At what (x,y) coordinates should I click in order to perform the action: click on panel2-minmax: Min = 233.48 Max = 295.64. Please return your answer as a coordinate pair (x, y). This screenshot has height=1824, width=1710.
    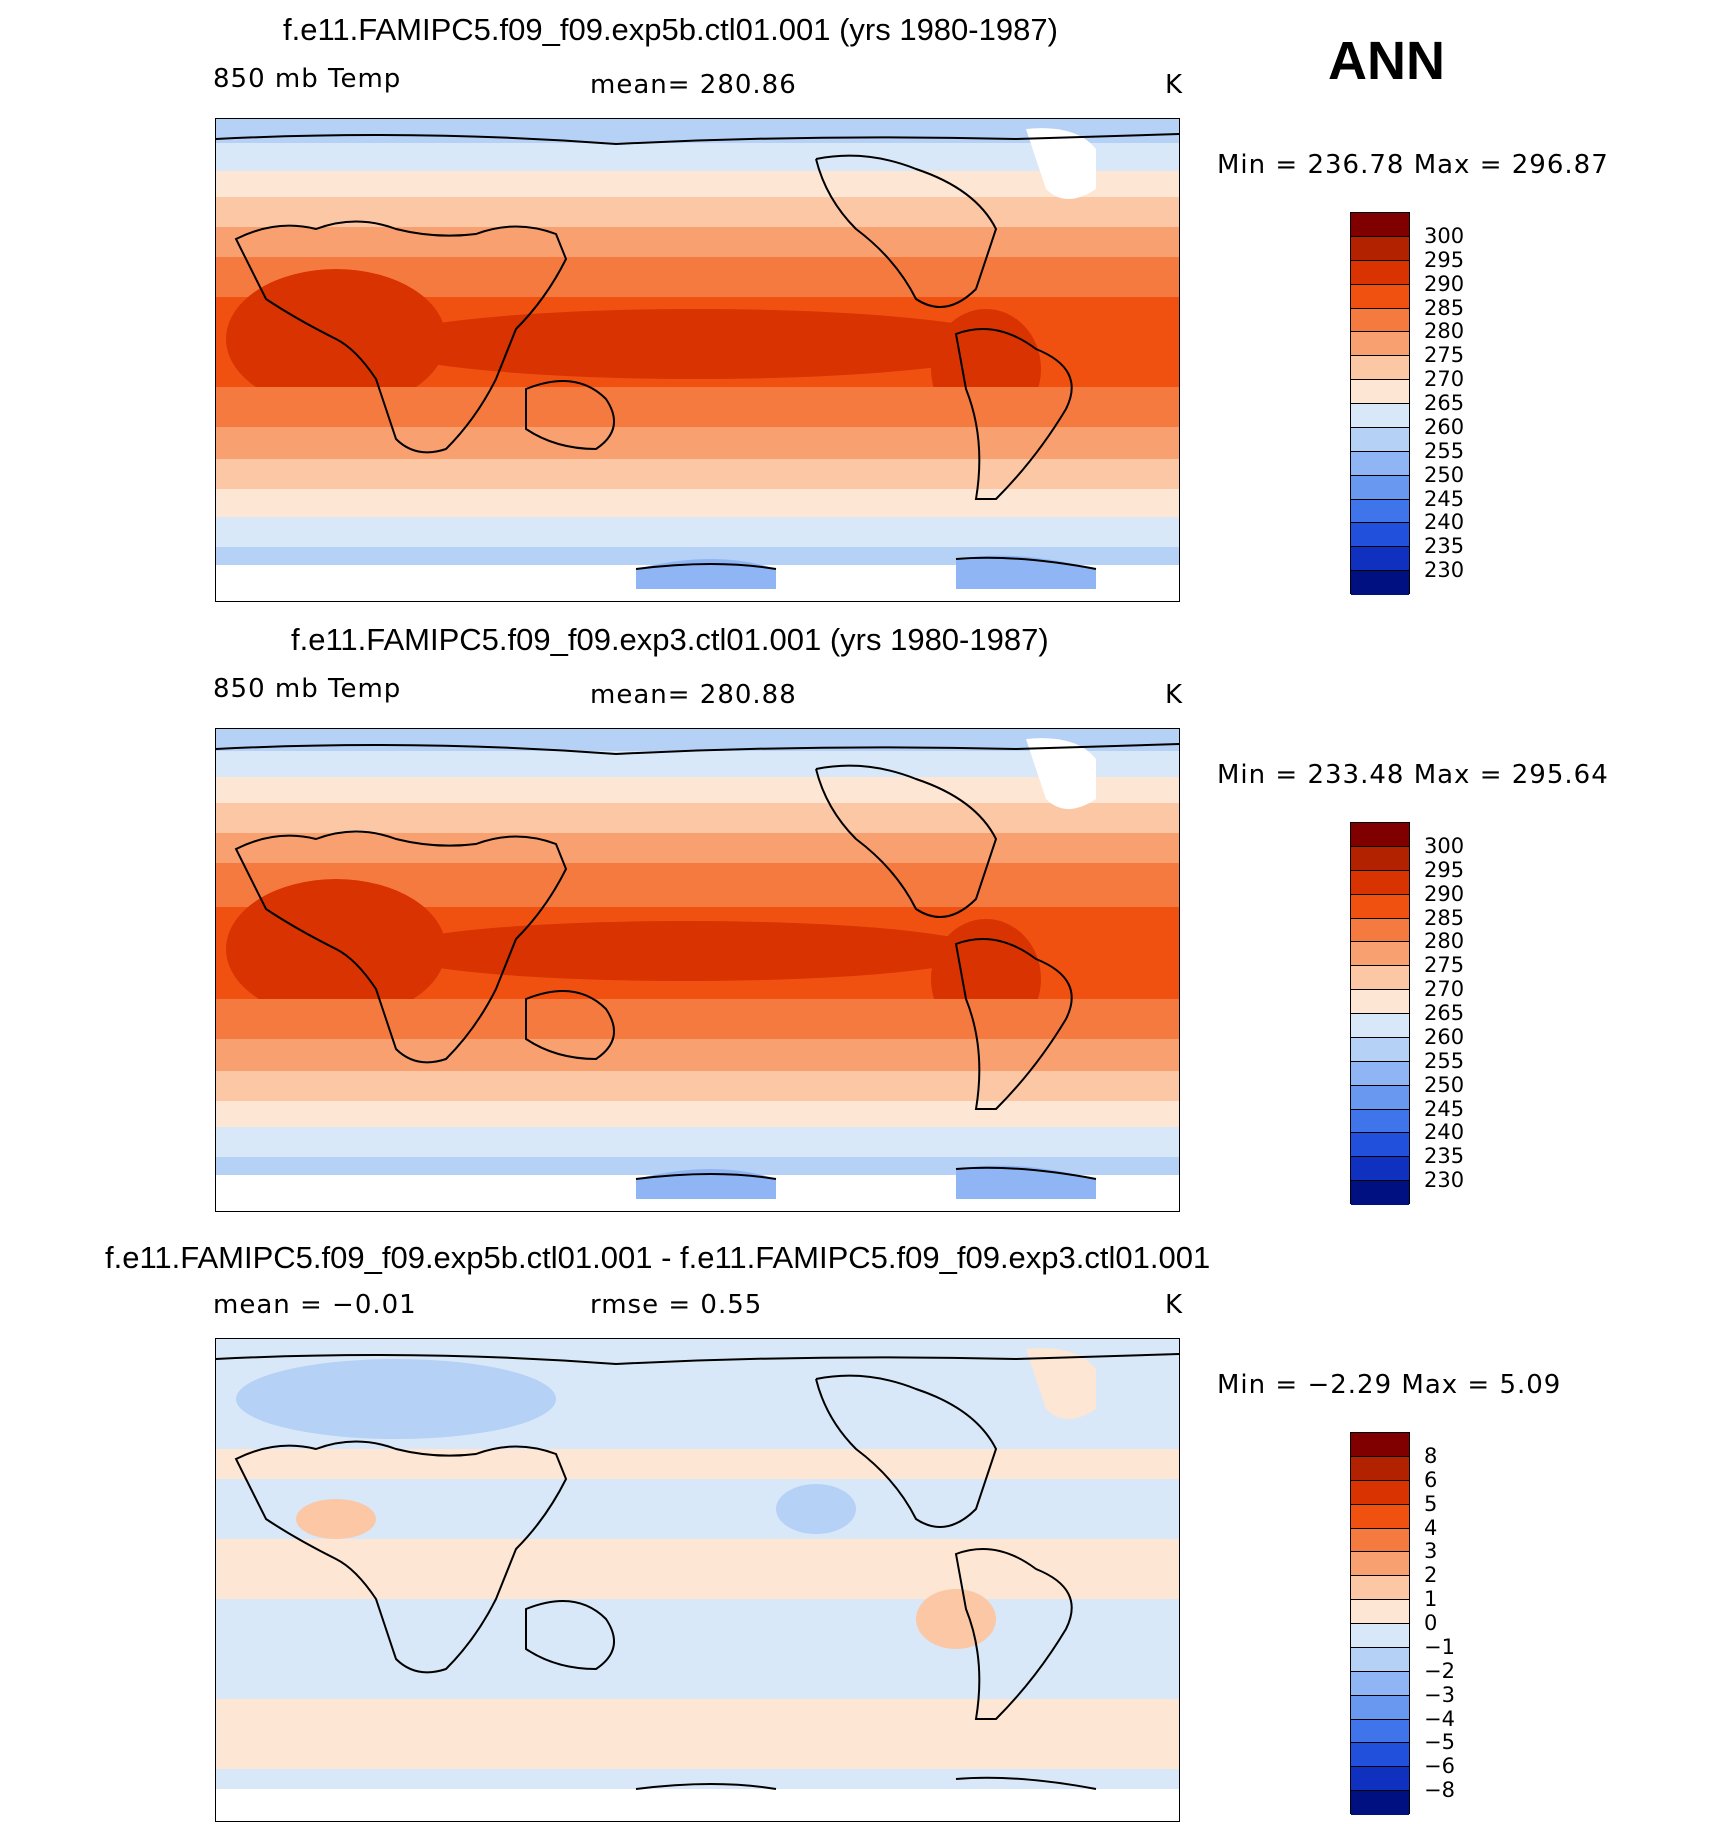
    Looking at the image, I should click on (1413, 775).